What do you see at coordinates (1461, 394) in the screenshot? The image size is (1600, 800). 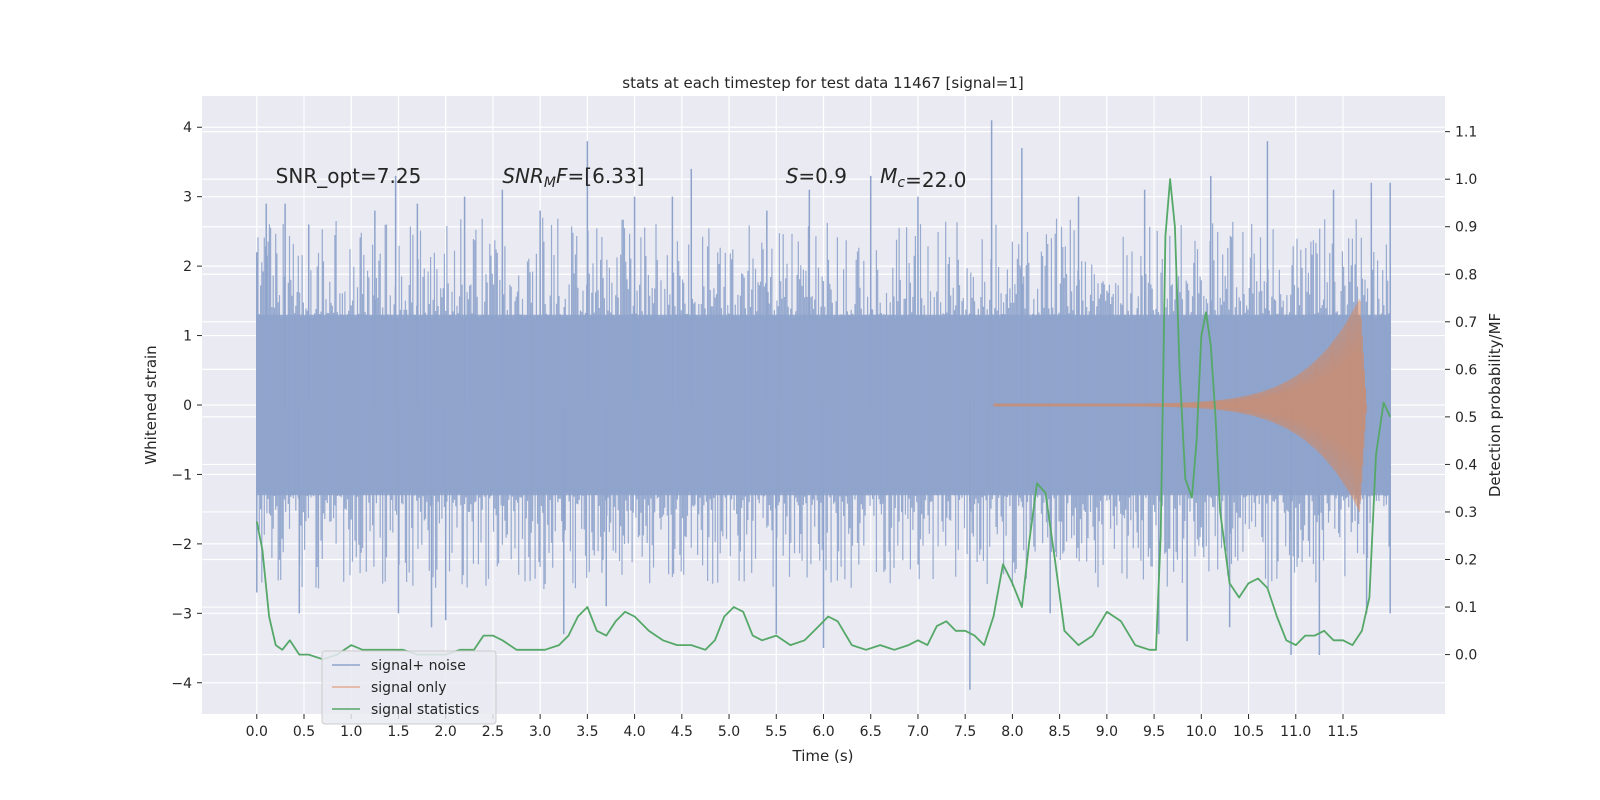 I see `y-right-axis-ticks: 1.1 1.0 0.9 0.8 0.7 0.6 0.5 0.4 0.3 0.2 0.1 0.0` at bounding box center [1461, 394].